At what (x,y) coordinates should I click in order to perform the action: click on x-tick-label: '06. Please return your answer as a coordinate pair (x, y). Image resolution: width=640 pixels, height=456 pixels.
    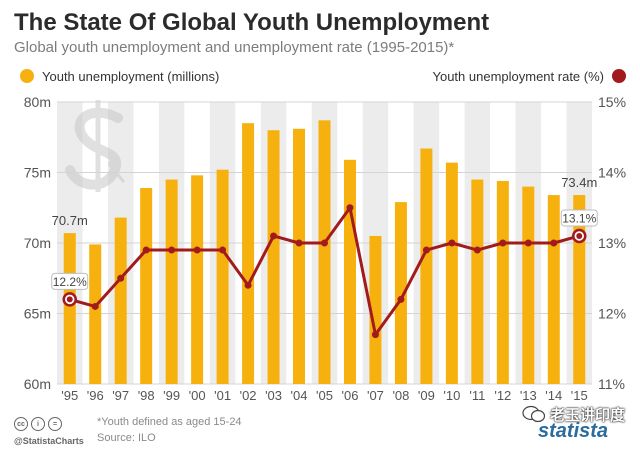
    Looking at the image, I should click on (349, 395).